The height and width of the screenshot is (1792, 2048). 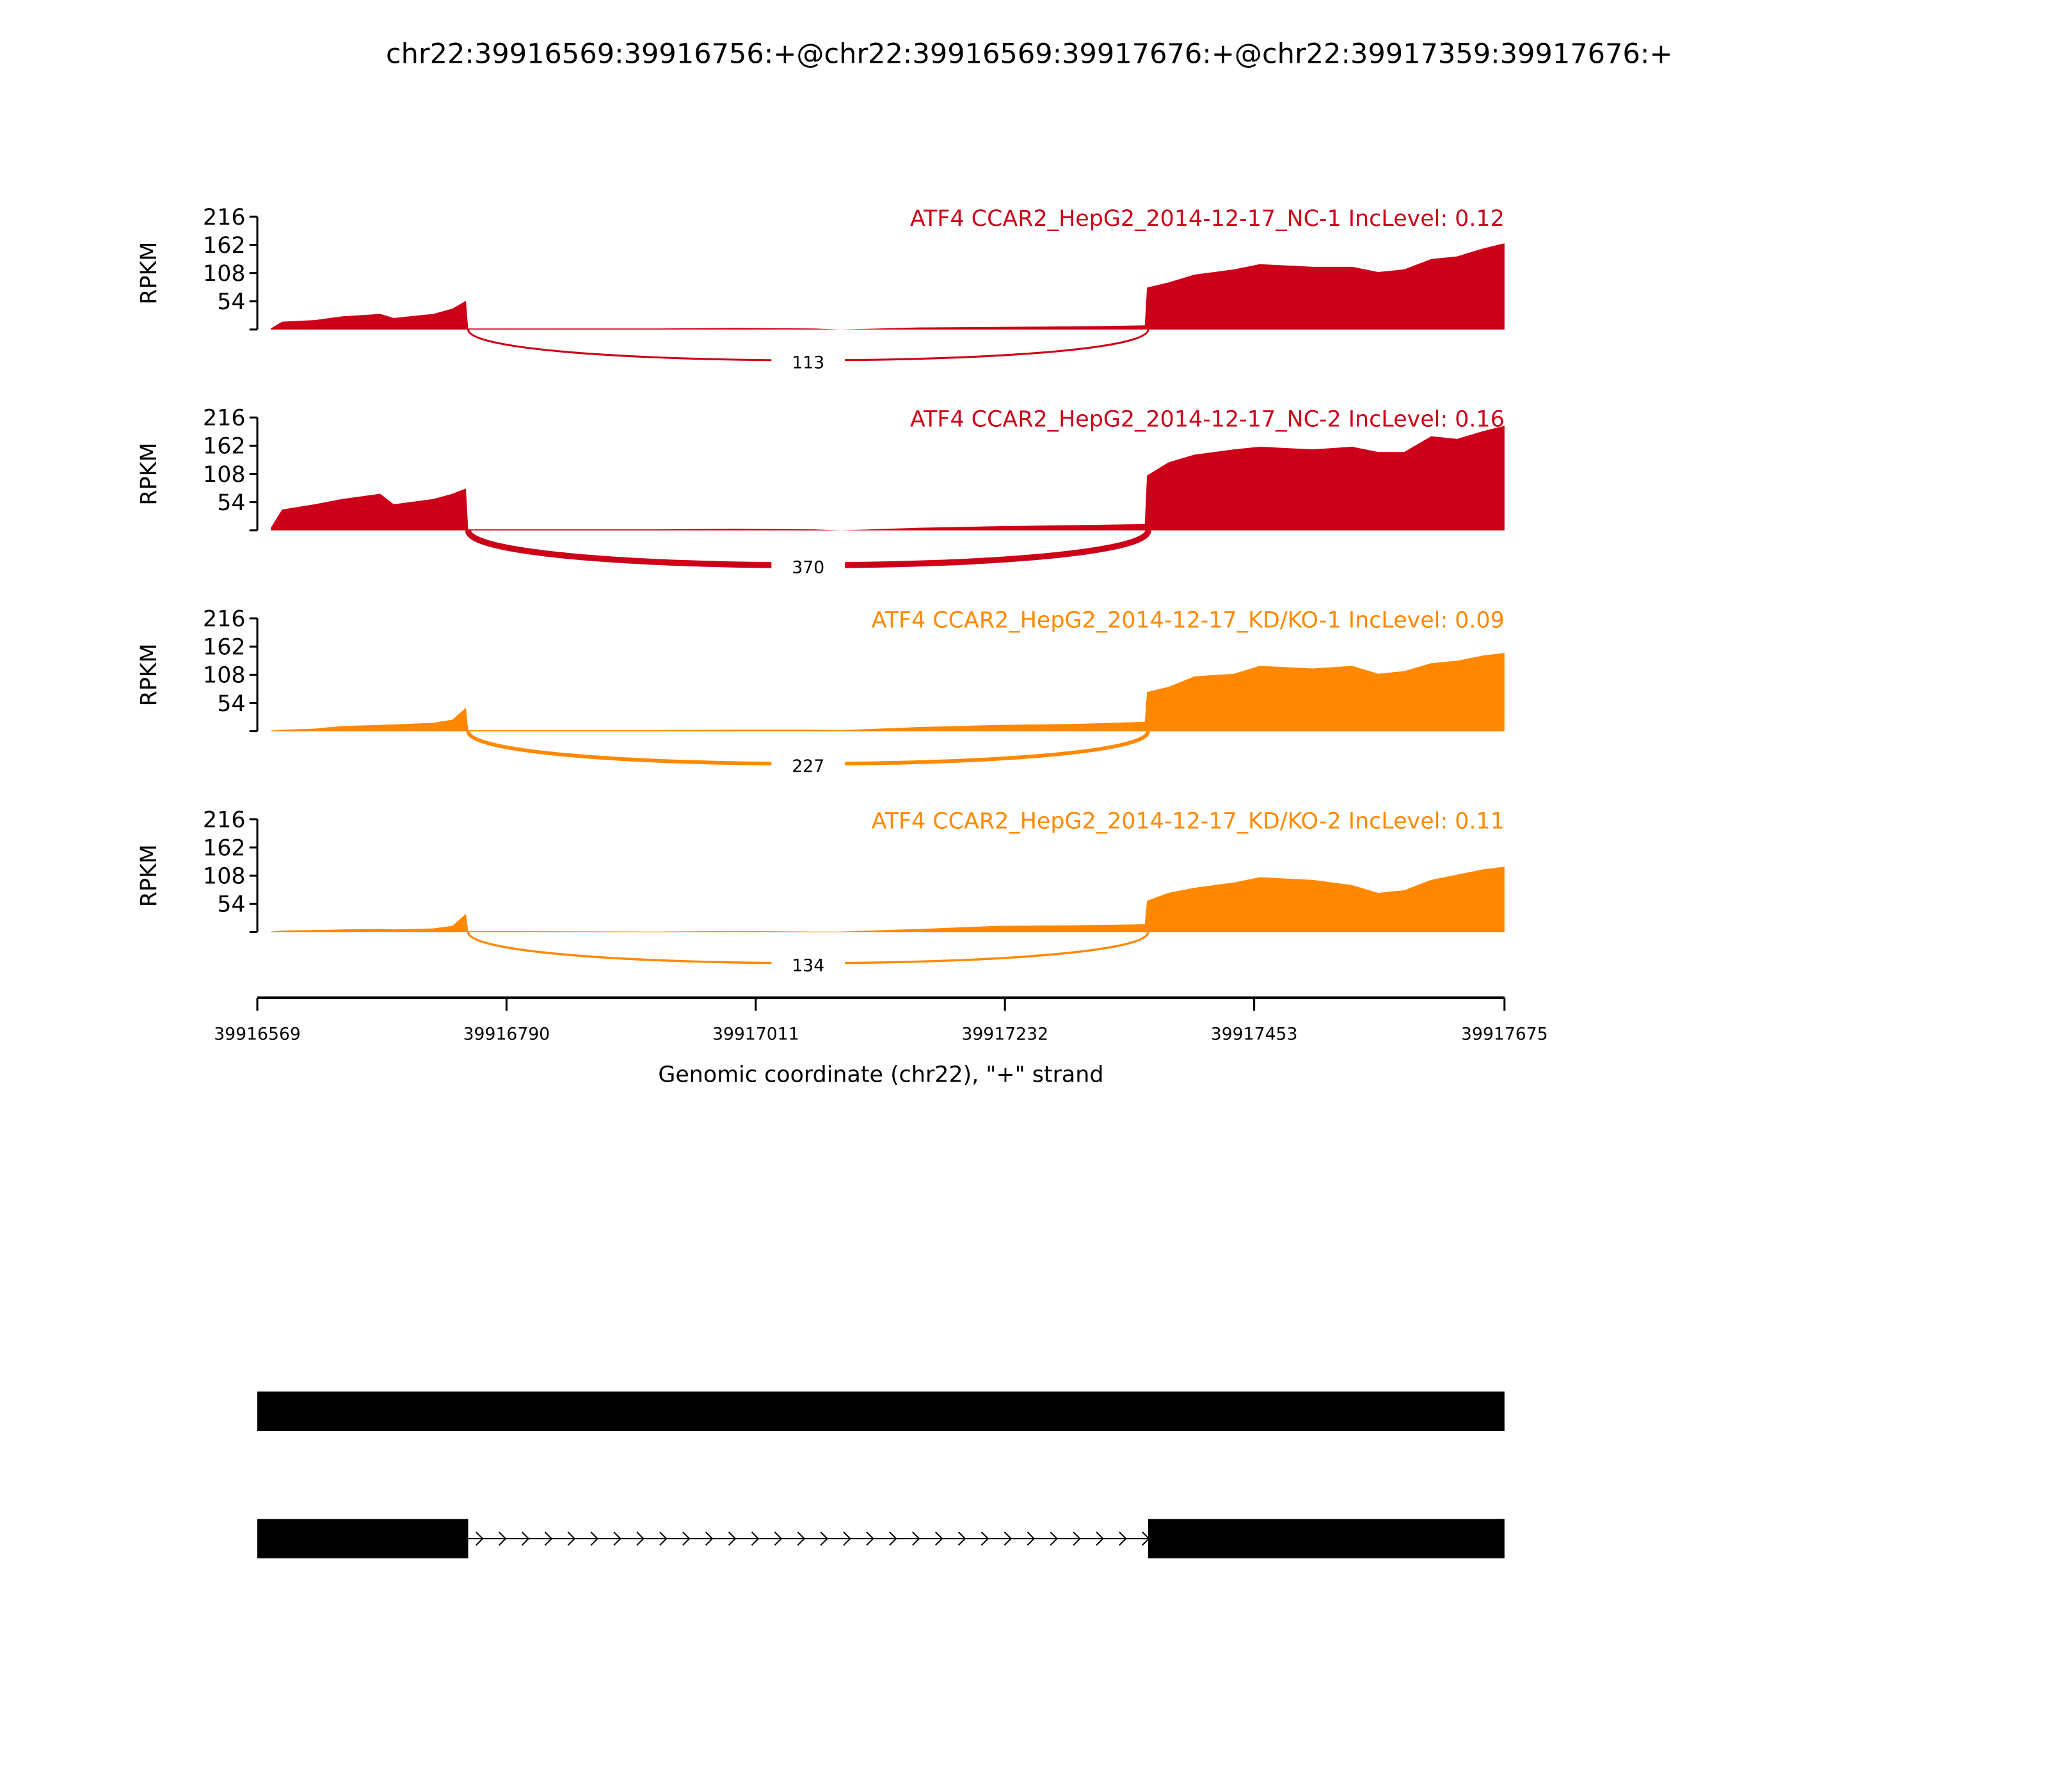 I want to click on x-tick-label: 39916790, so click(x=506, y=1034).